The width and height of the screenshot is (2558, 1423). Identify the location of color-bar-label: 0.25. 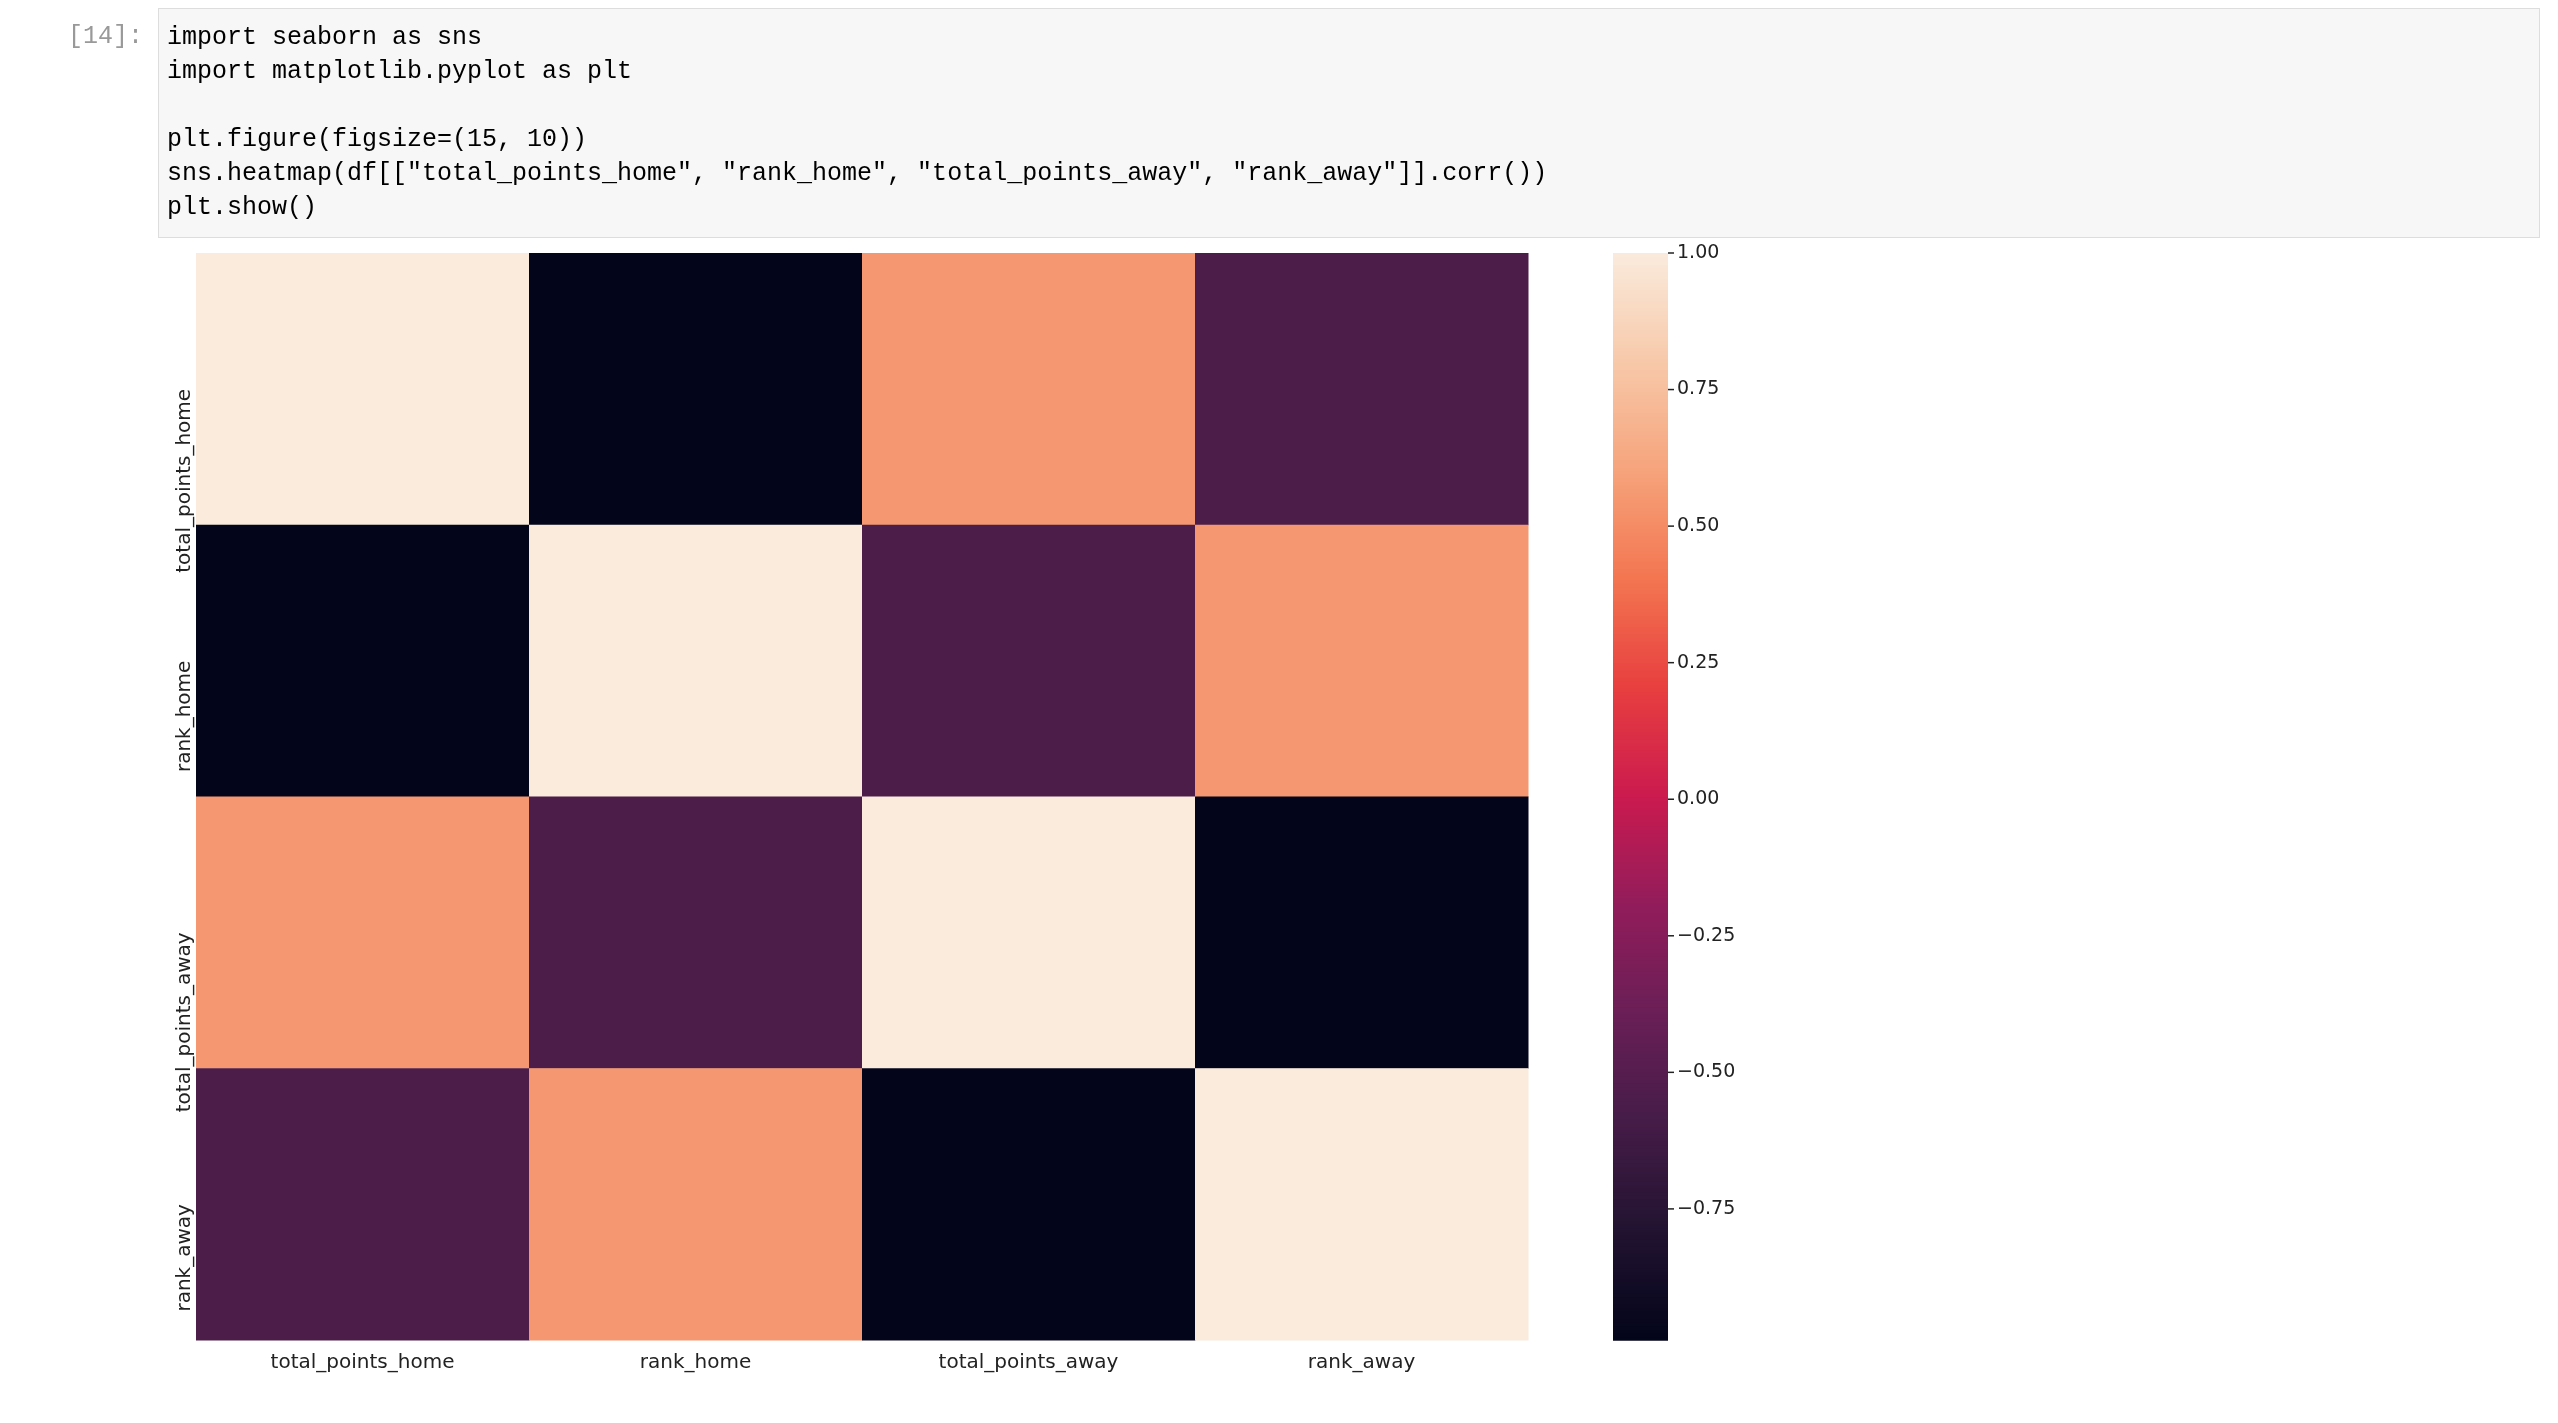
(1698, 660).